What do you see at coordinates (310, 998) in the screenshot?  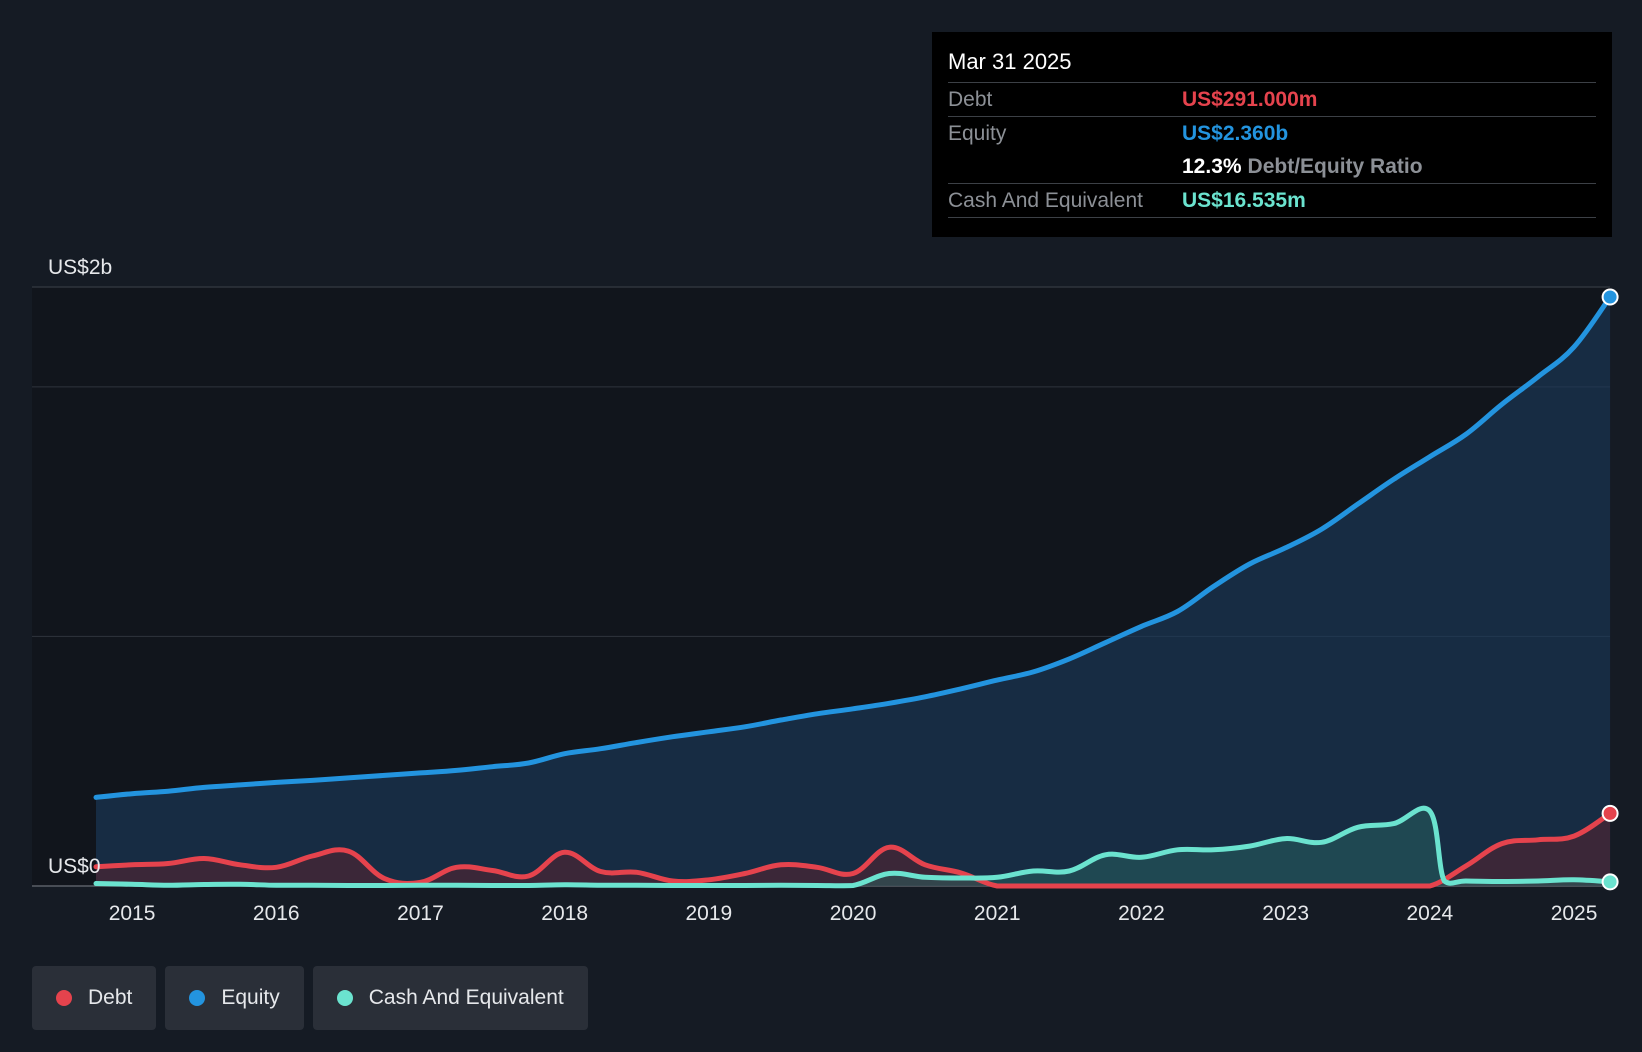 I see `chart-legend: Debt Equity Cash And Equivalent` at bounding box center [310, 998].